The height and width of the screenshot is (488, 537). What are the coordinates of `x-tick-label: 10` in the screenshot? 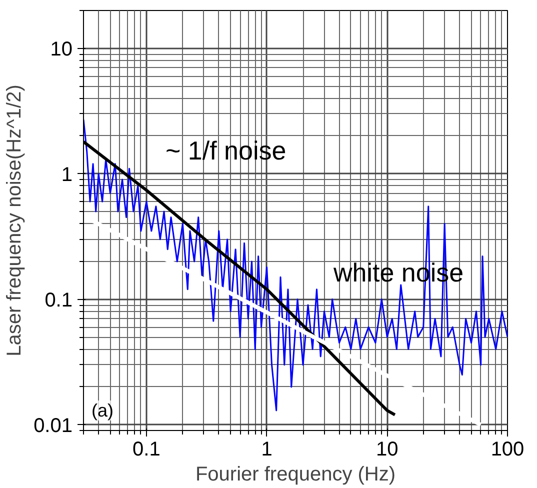 It's located at (387, 449).